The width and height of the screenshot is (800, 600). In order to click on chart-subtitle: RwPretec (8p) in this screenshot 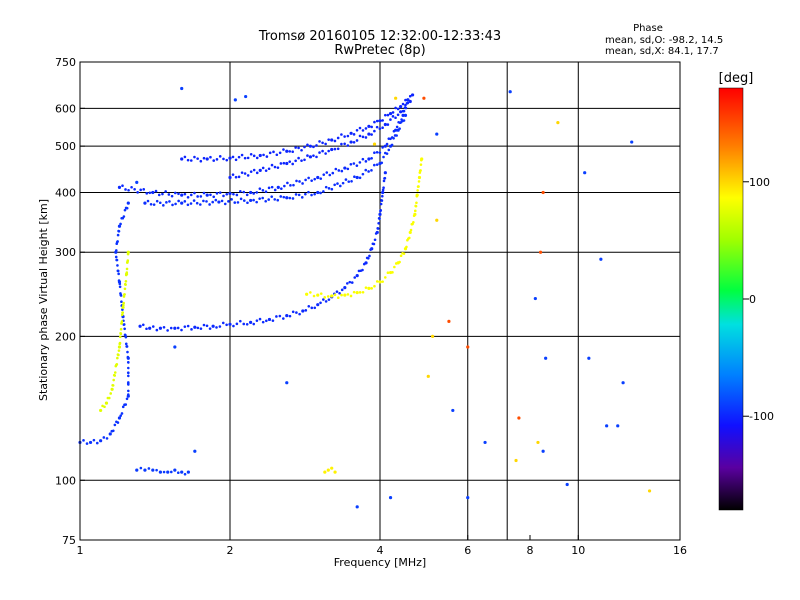, I will do `click(379, 50)`.